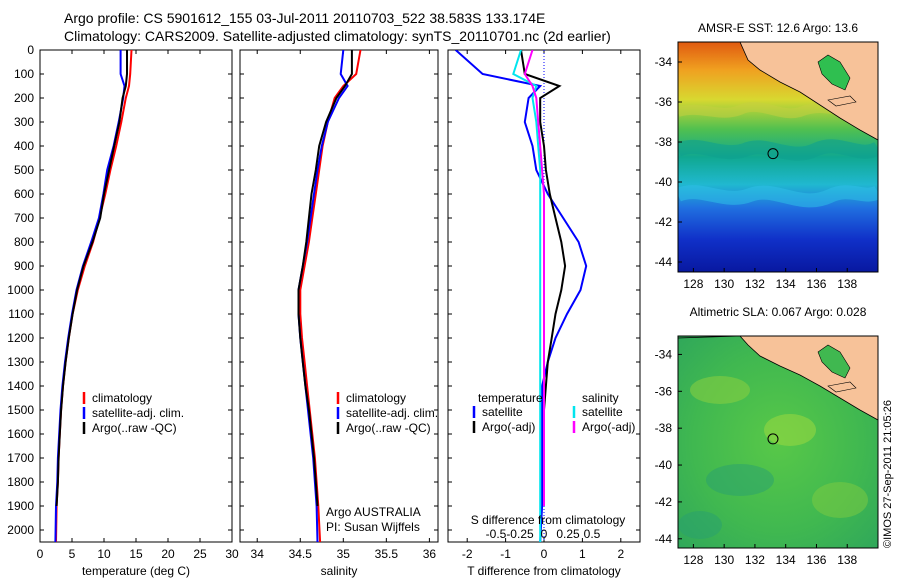 The image size is (900, 580). I want to click on depth-tick-label: 200, so click(24, 98).